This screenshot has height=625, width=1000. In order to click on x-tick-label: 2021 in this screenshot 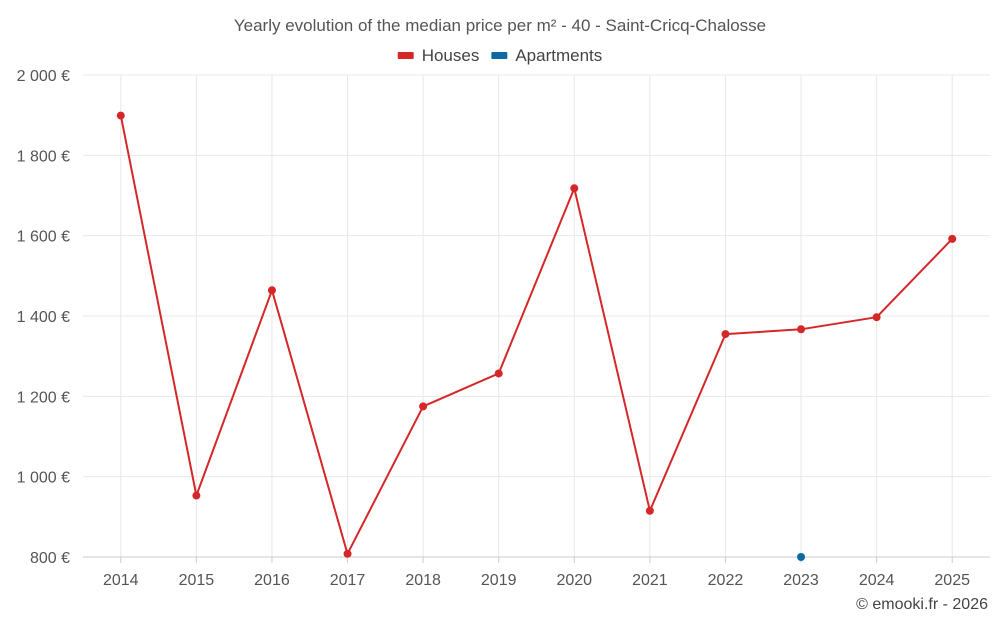, I will do `click(650, 580)`.